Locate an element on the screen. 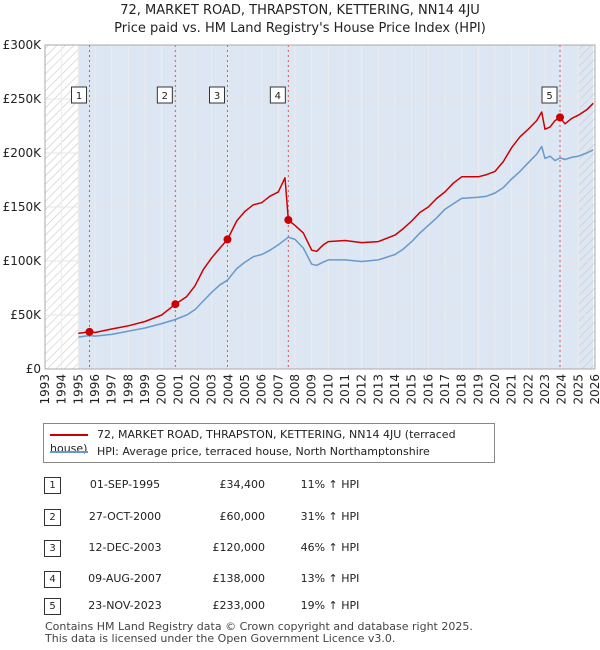 The image size is (600, 650). x-tick-label: 2022 is located at coordinates (528, 389).